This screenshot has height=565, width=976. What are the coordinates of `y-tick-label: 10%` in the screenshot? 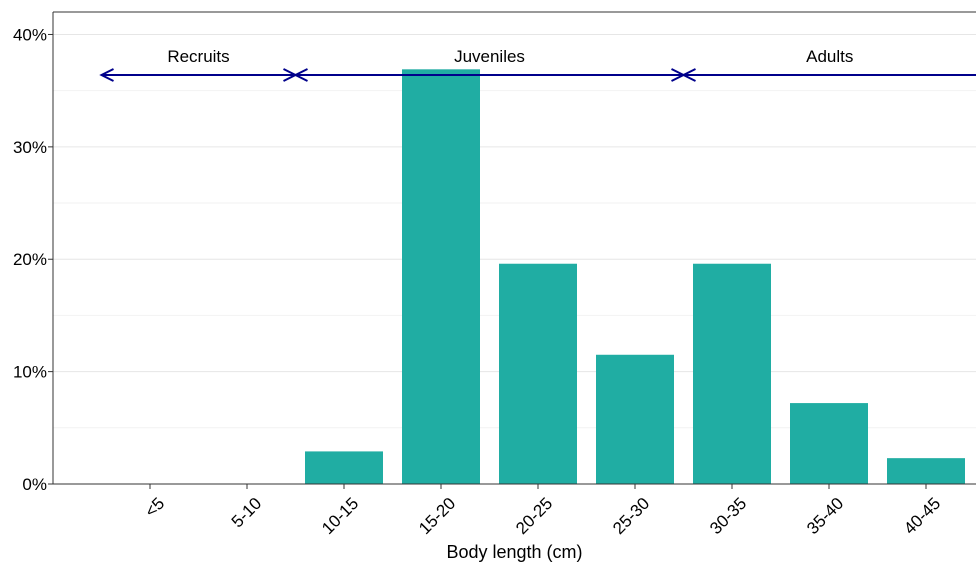 It's located at (30, 372).